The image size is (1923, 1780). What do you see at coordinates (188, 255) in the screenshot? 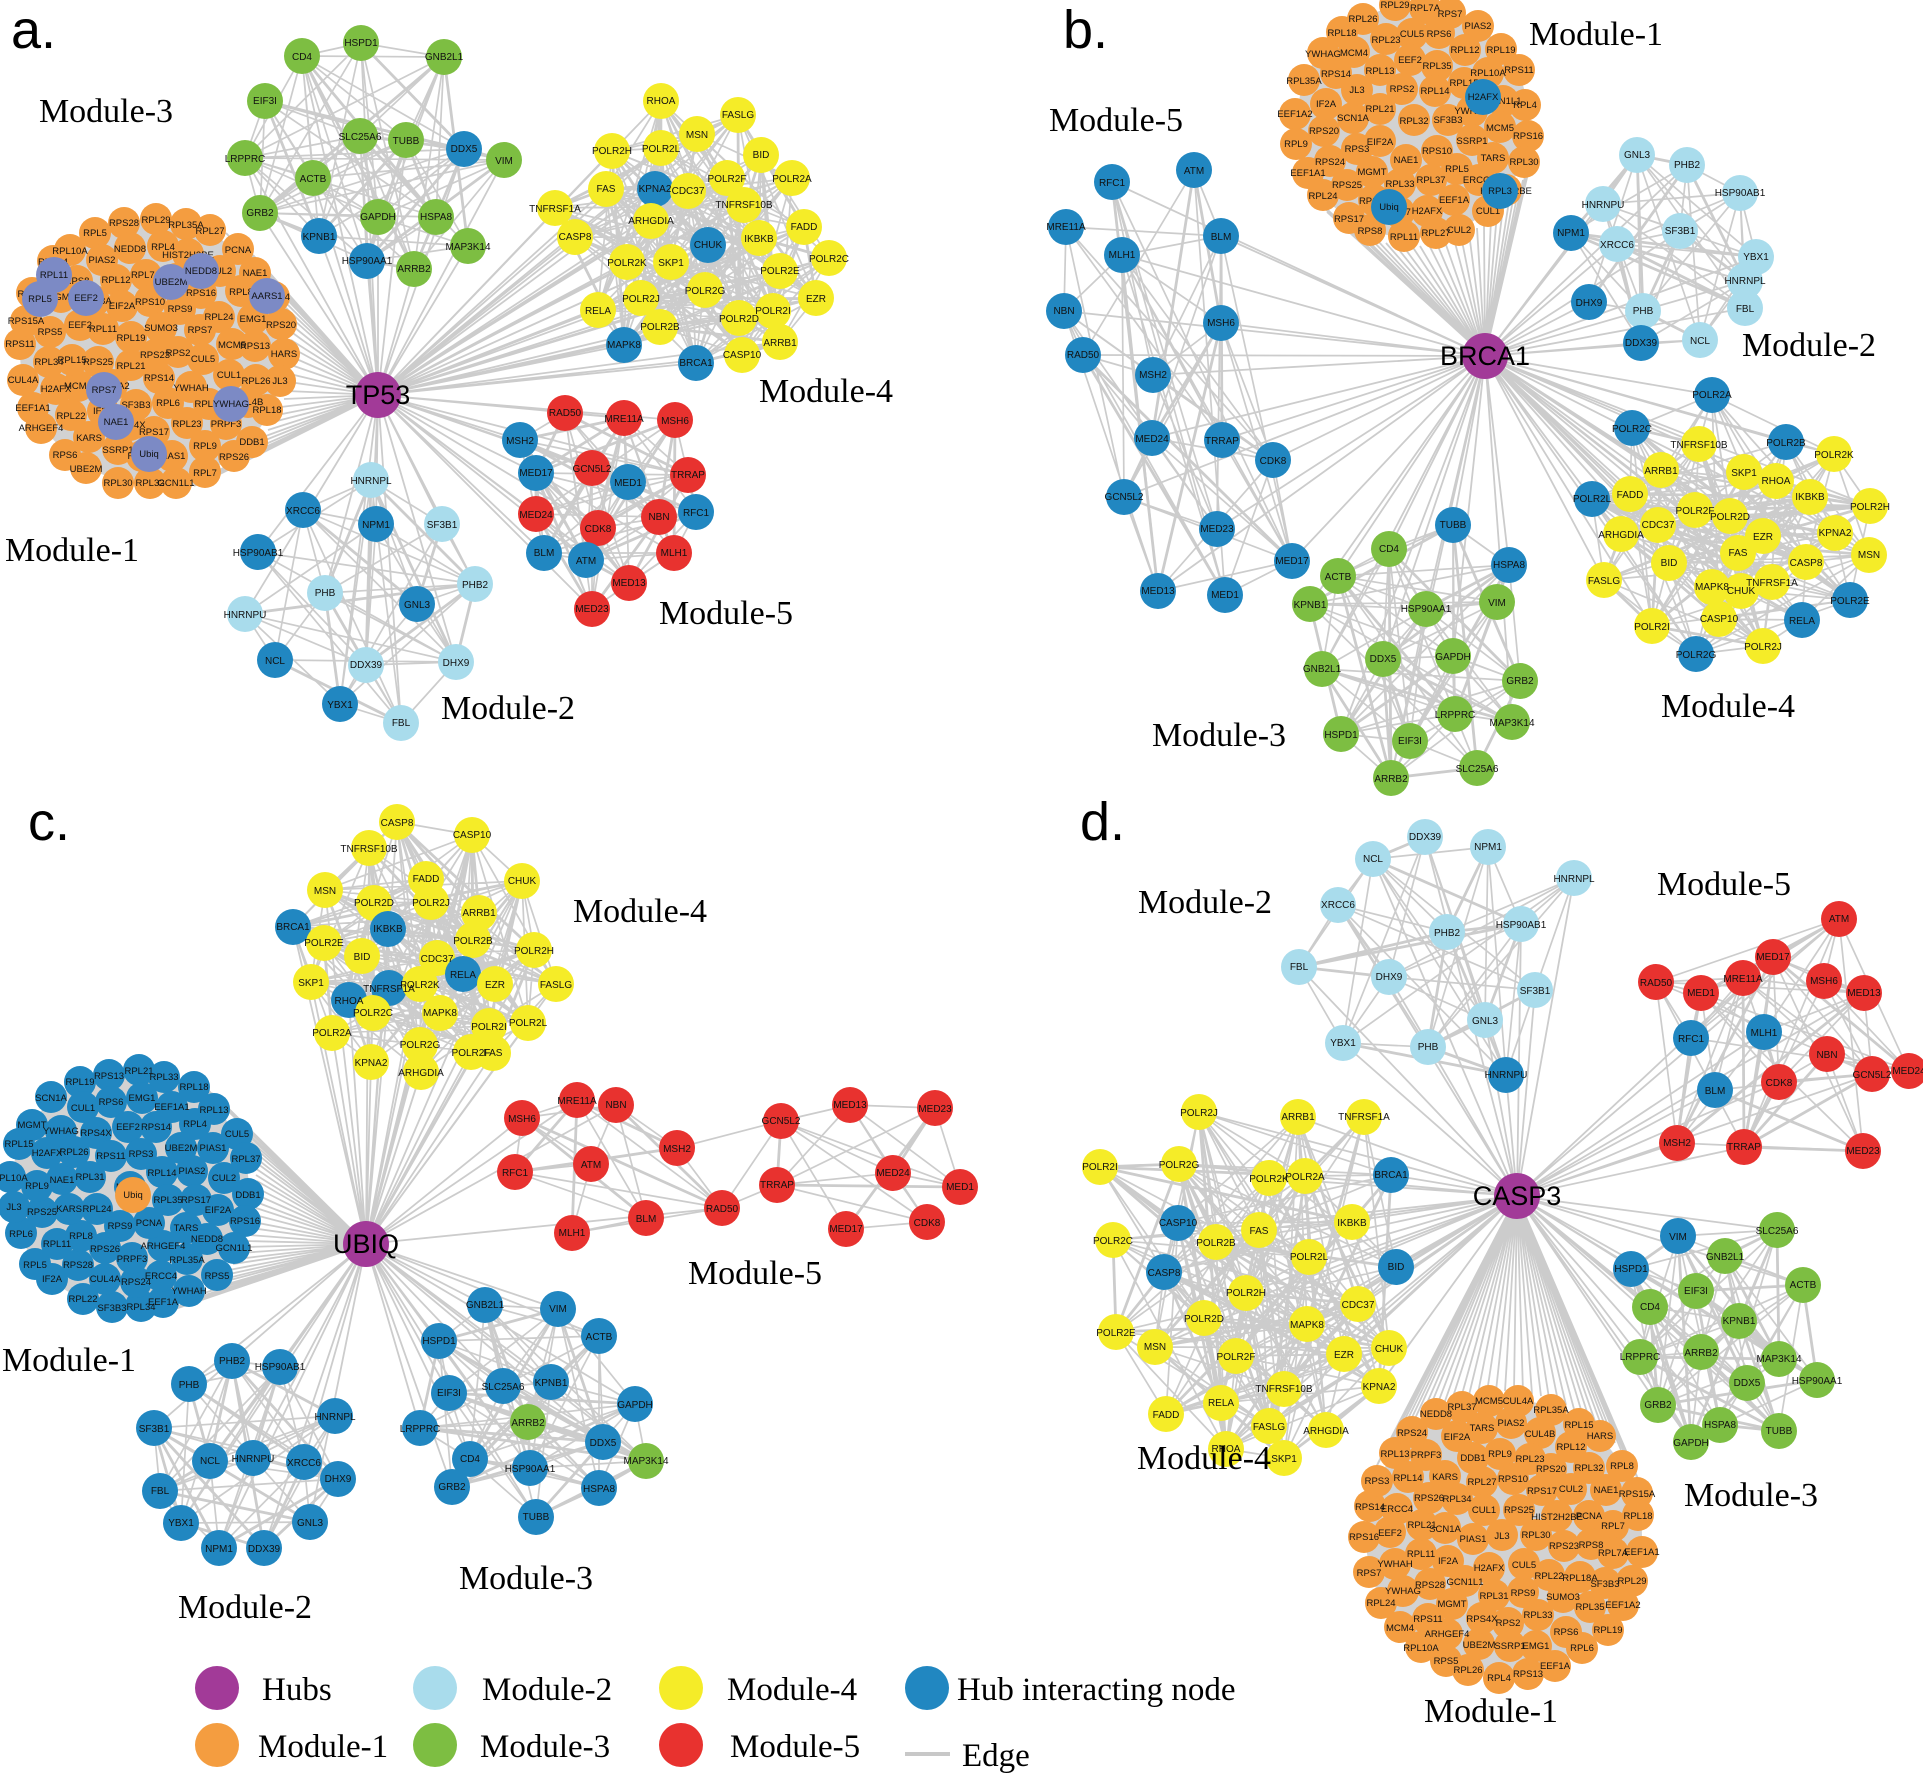
I see `svg-text: HIST2H2BE` at bounding box center [188, 255].